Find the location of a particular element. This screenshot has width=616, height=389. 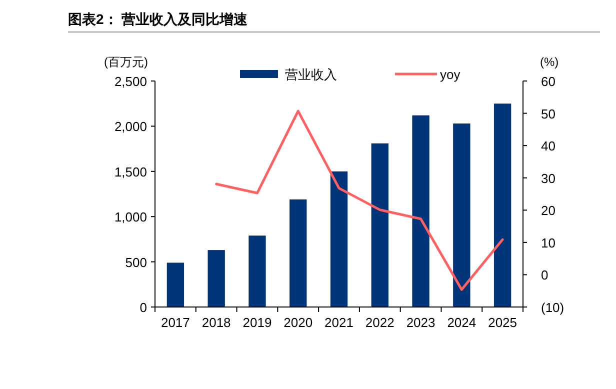

y-tick-label: 1,000 is located at coordinates (130, 217).